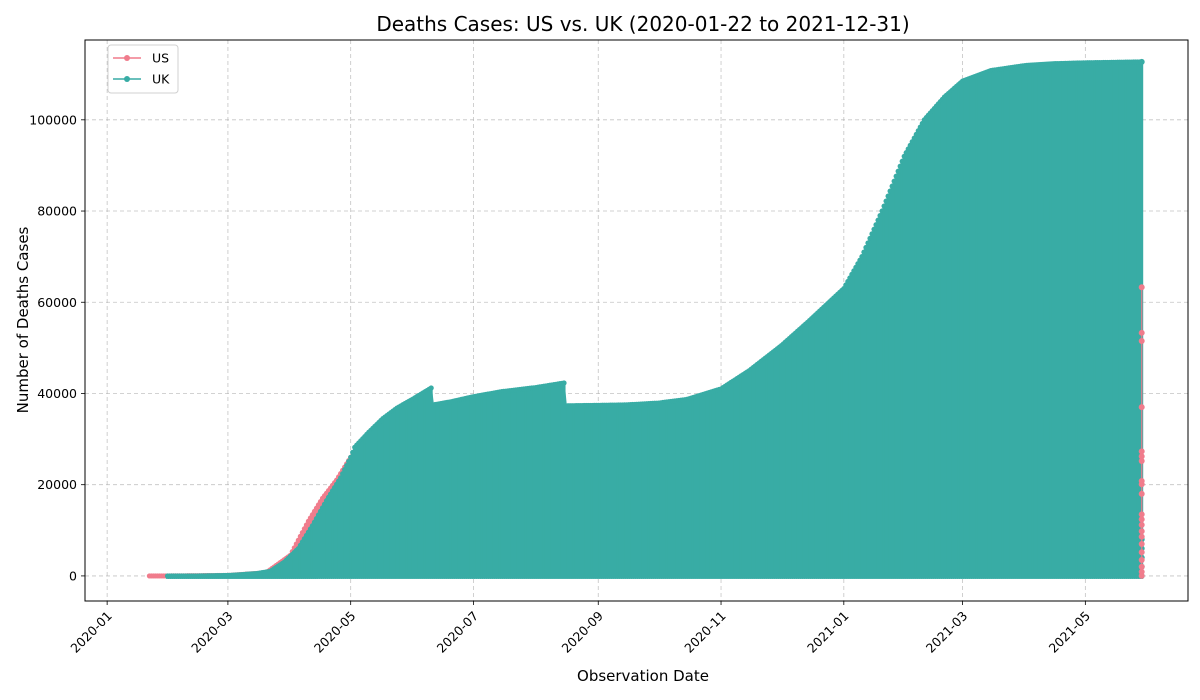 The height and width of the screenshot is (700, 1200). I want to click on legend-label-uk: UK, so click(161, 79).